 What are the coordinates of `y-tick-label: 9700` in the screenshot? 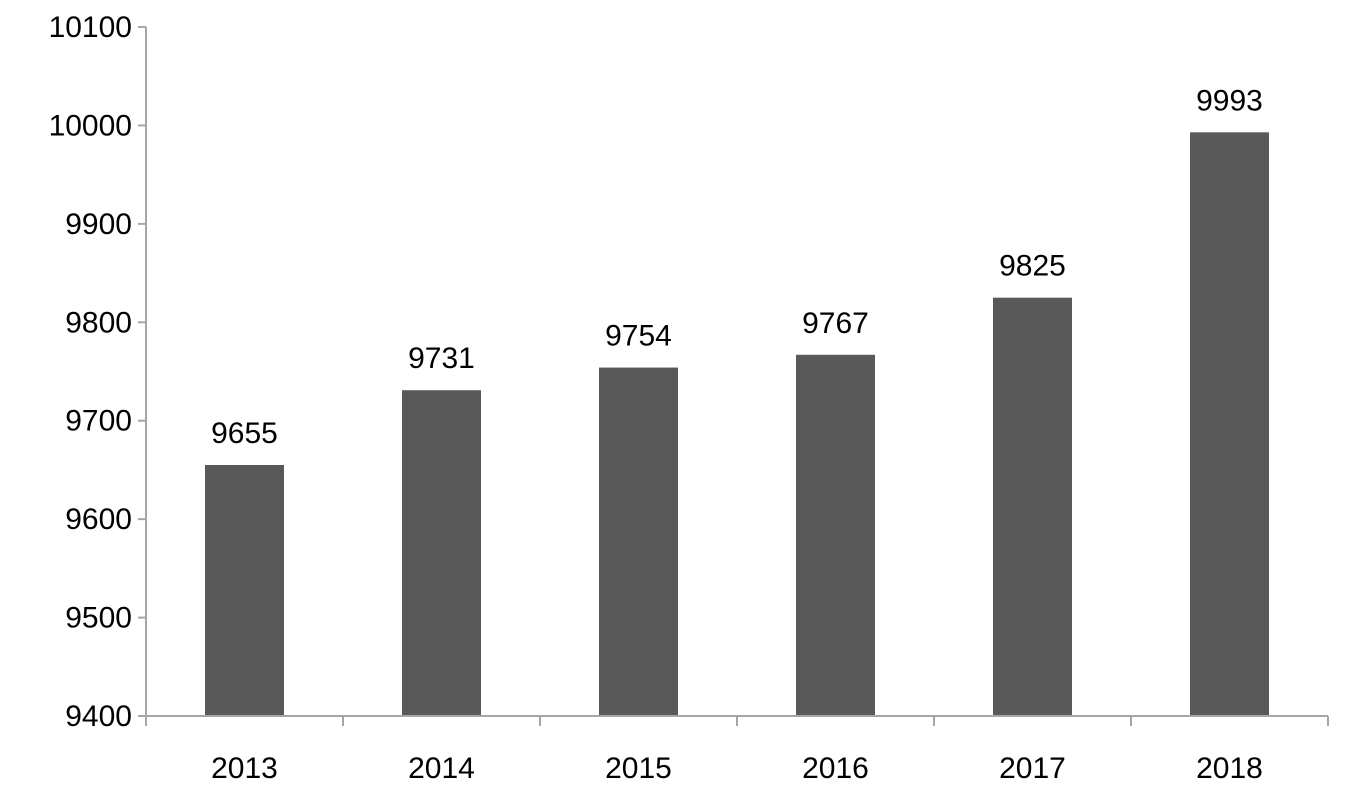 It's located at (98, 421).